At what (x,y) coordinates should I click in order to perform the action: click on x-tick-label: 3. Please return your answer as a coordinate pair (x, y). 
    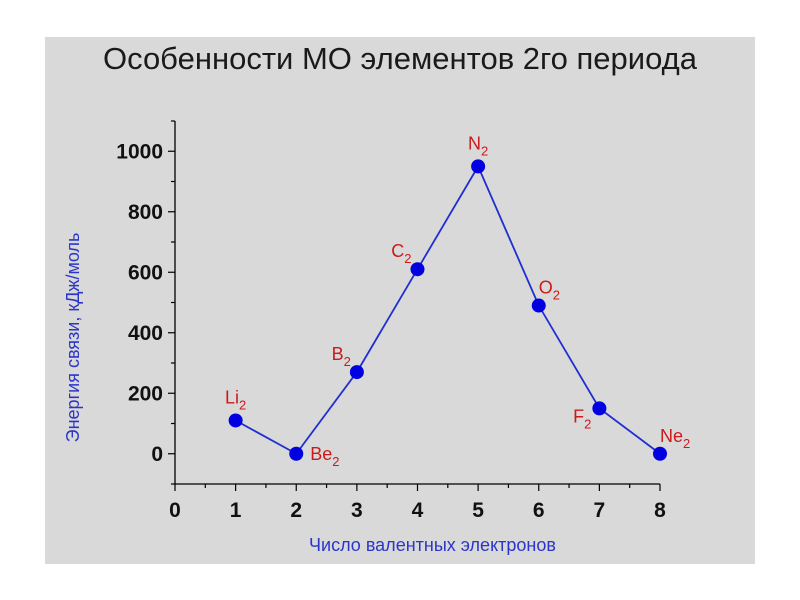
    Looking at the image, I should click on (357, 510).